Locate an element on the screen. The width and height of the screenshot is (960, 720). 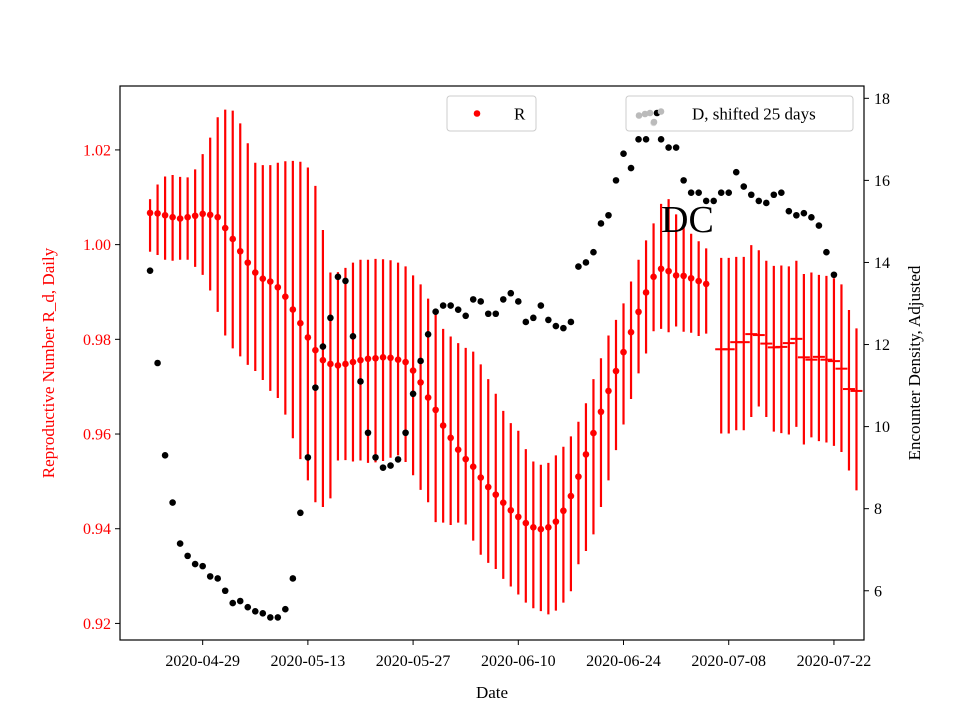
y-right-axis-title: Encounter Density, Adjusted is located at coordinates (914, 362).